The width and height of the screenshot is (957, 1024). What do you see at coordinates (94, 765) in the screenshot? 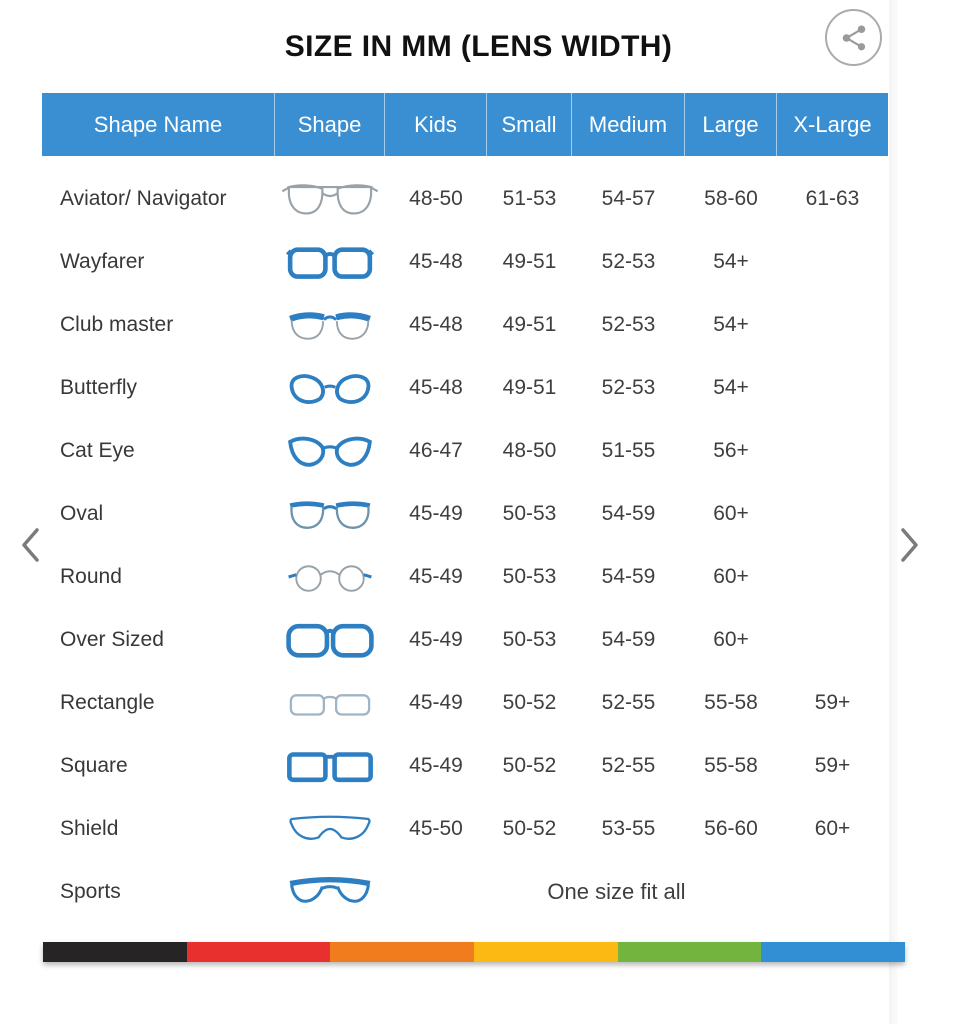
I see `shape-name-cell: Square` at bounding box center [94, 765].